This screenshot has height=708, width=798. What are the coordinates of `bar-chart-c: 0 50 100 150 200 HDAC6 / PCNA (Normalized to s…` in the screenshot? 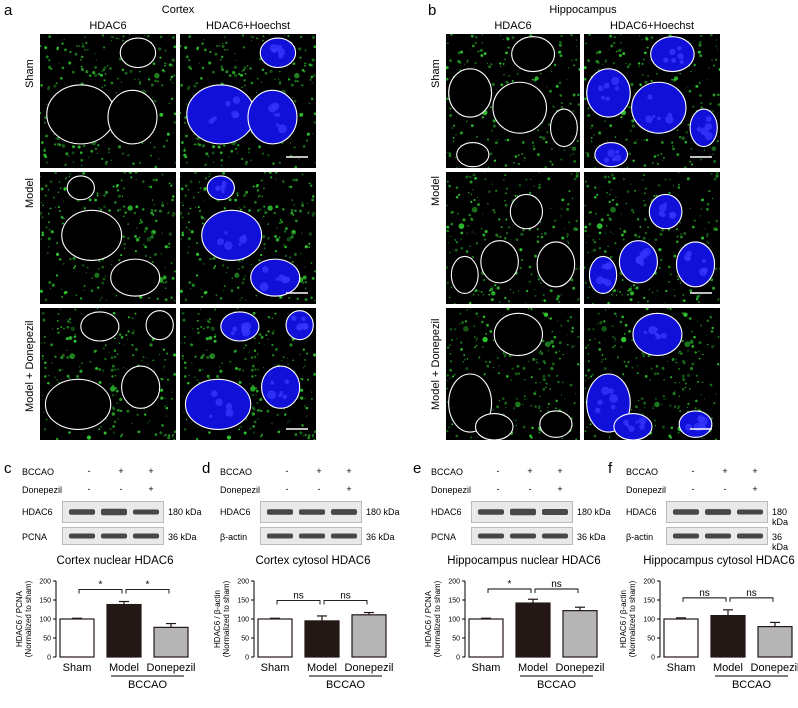 It's located at (98, 638).